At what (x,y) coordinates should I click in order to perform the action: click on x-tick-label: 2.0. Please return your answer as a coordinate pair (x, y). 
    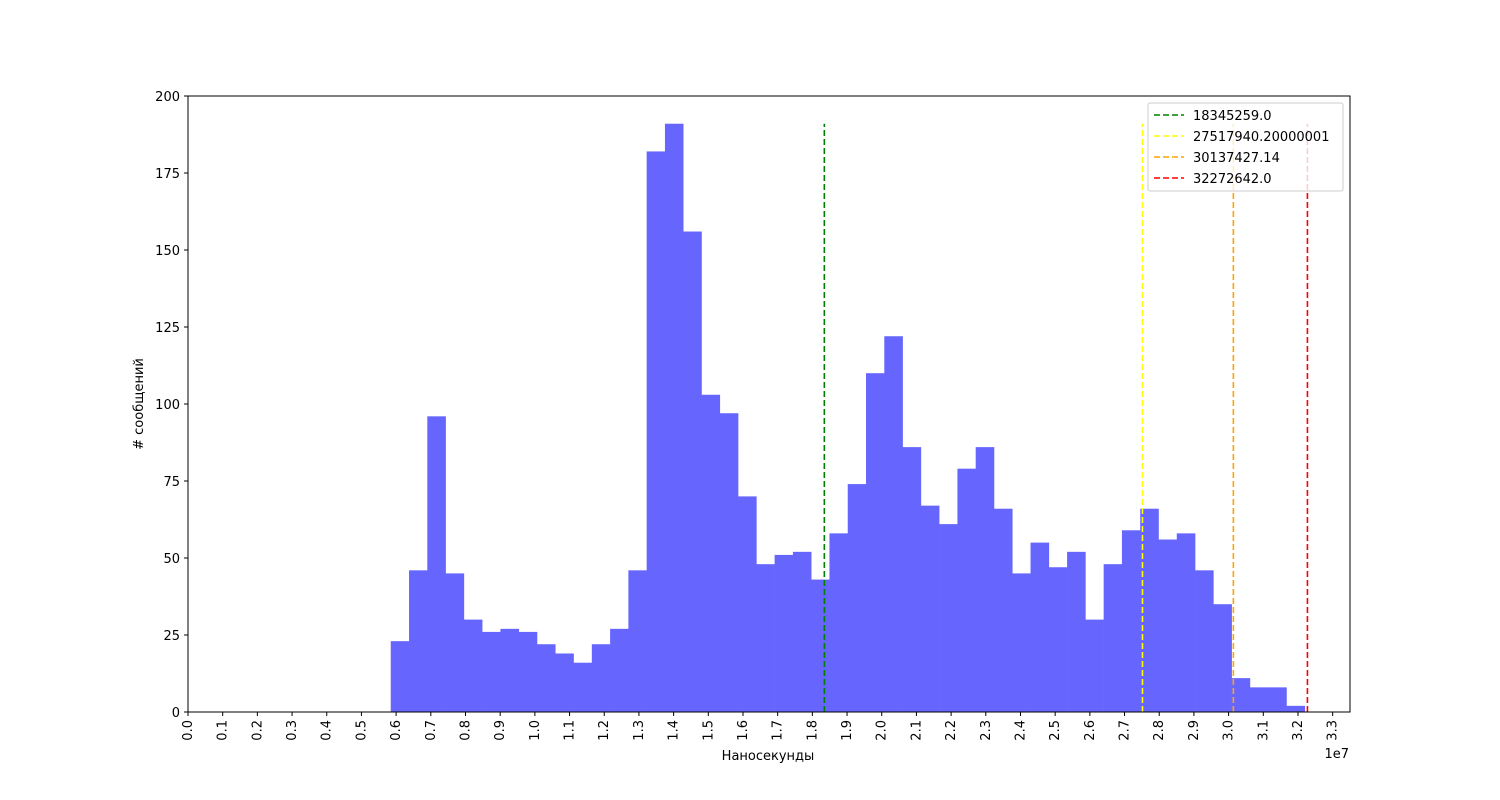
    Looking at the image, I should click on (882, 730).